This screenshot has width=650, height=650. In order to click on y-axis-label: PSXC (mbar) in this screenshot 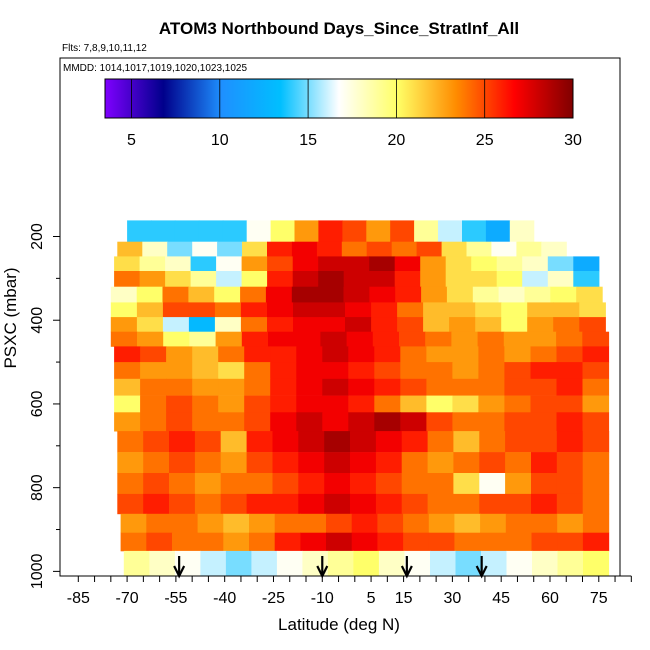, I will do `click(10, 317)`.